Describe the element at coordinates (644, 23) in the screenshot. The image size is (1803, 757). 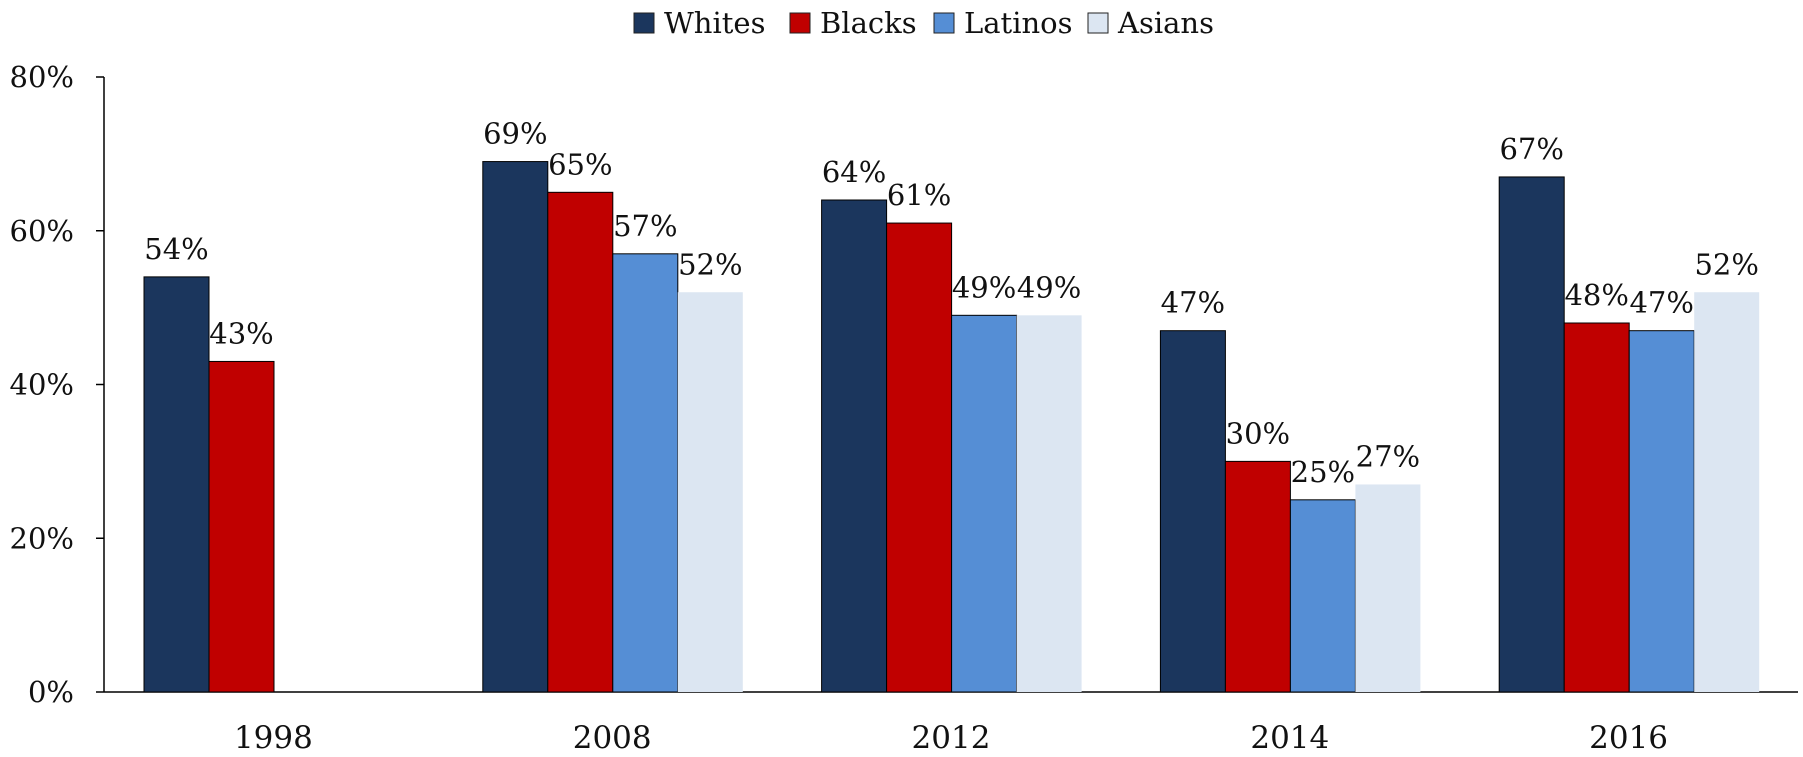
I see `legend-swatch-whites` at that location.